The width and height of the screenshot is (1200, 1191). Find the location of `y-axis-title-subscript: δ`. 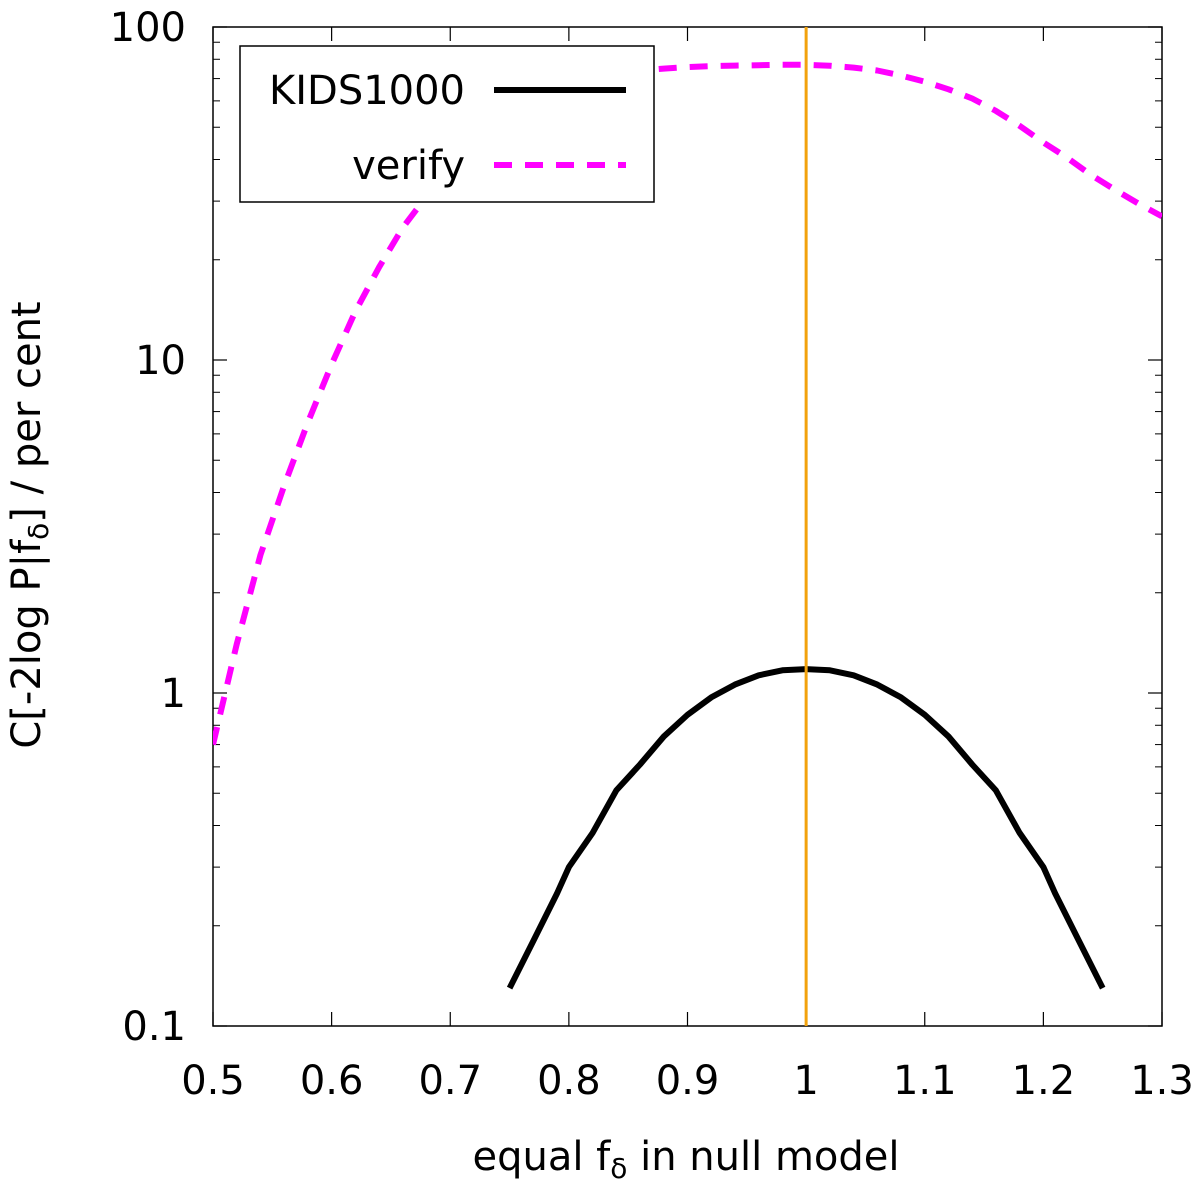

y-axis-title-subscript: δ is located at coordinates (38, 531).